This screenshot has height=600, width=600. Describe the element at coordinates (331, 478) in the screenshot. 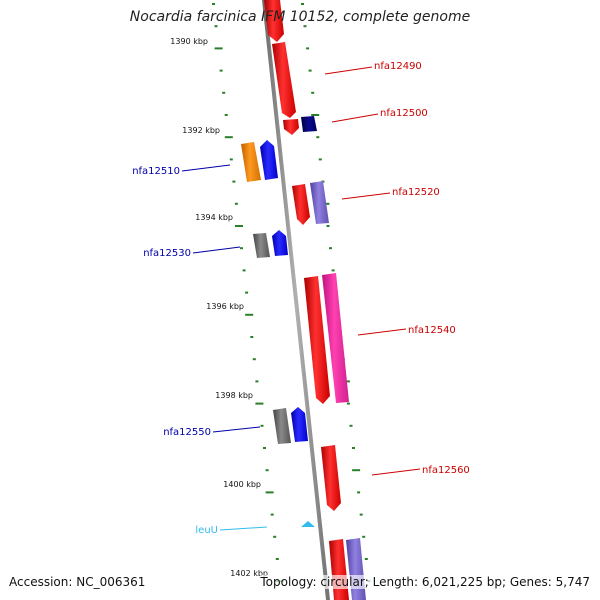

I see `gene-feature-nfa12560` at that location.